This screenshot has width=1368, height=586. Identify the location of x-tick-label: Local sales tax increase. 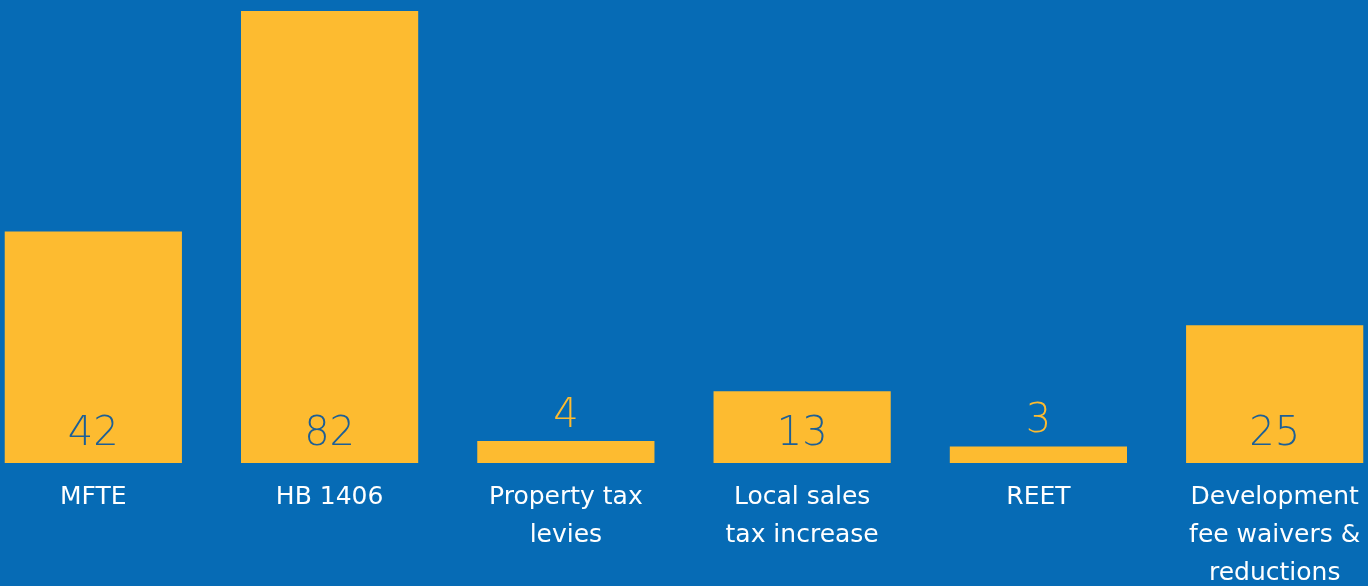
(802, 514).